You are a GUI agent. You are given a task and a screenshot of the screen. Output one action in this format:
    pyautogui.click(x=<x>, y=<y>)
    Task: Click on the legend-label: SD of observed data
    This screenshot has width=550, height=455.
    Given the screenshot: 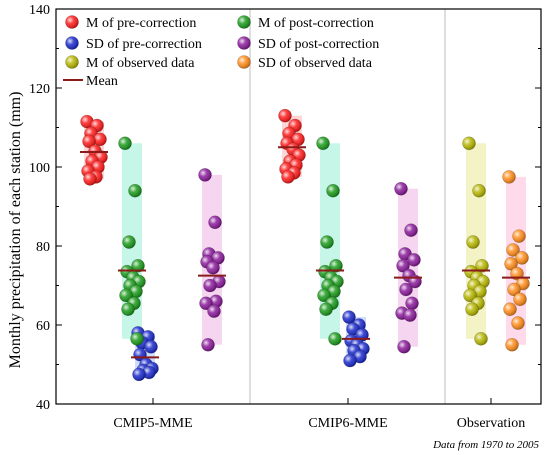 What is the action you would take?
    pyautogui.click(x=315, y=63)
    